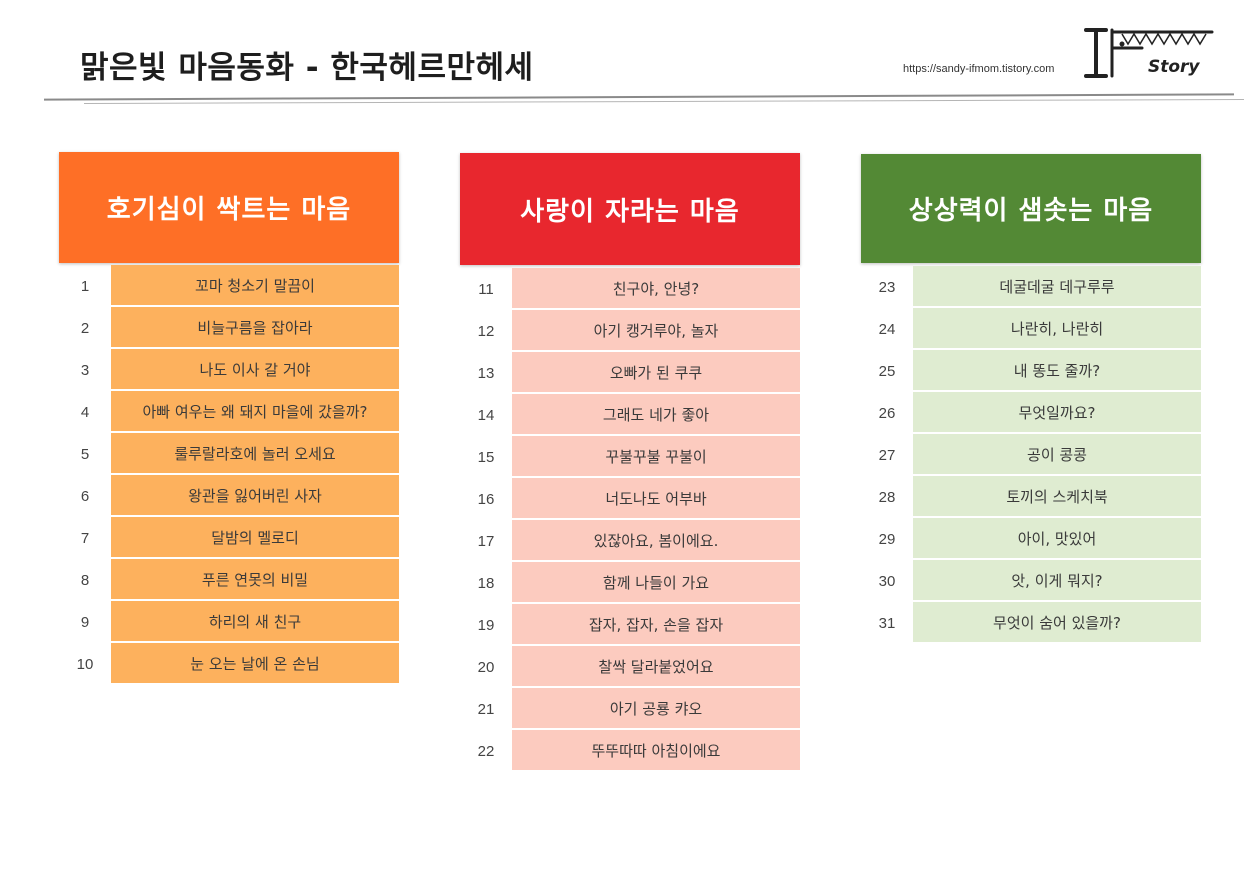 The image size is (1260, 891). I want to click on item-number: 20, so click(486, 667).